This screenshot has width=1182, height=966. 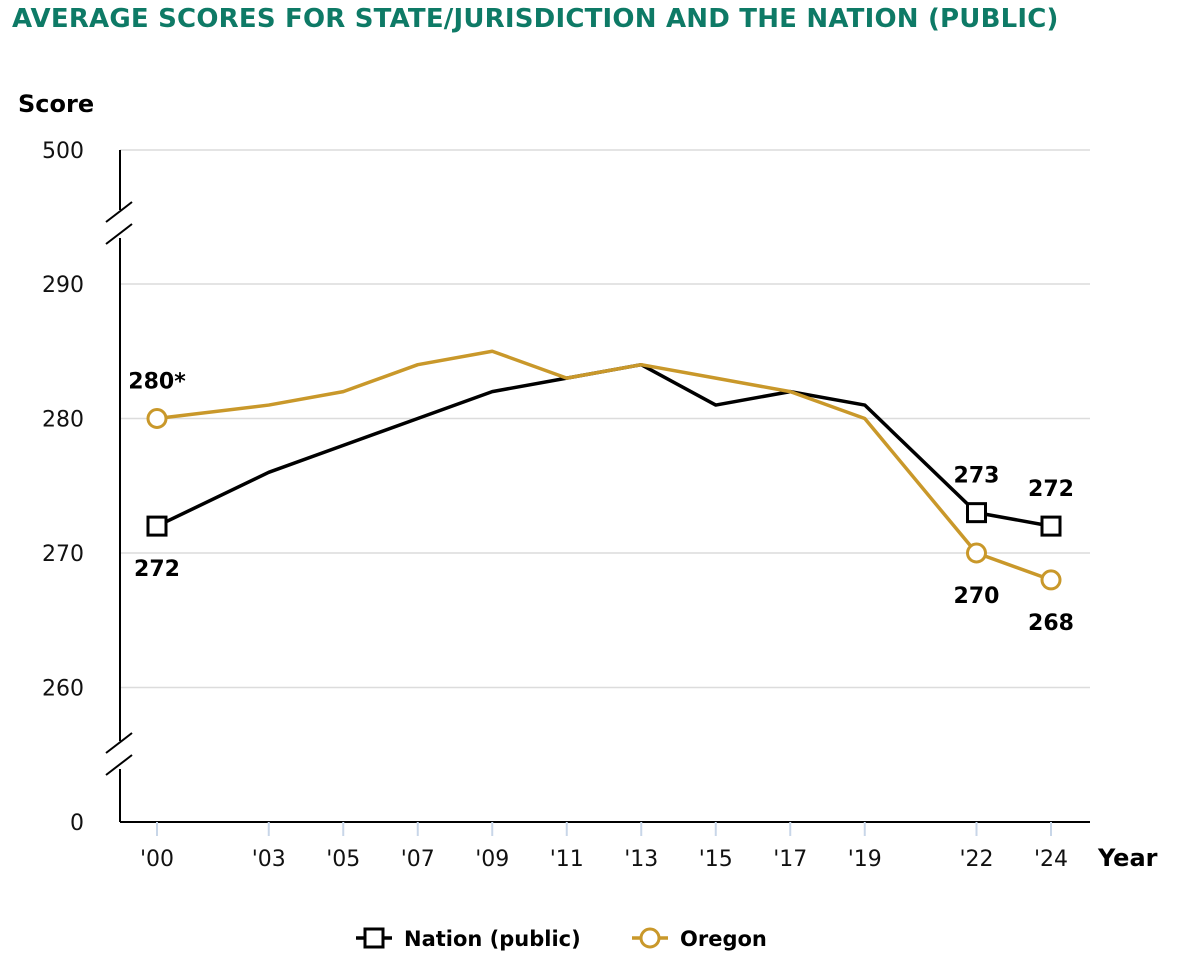 I want to click on x-tick-label: '07, so click(x=418, y=859).